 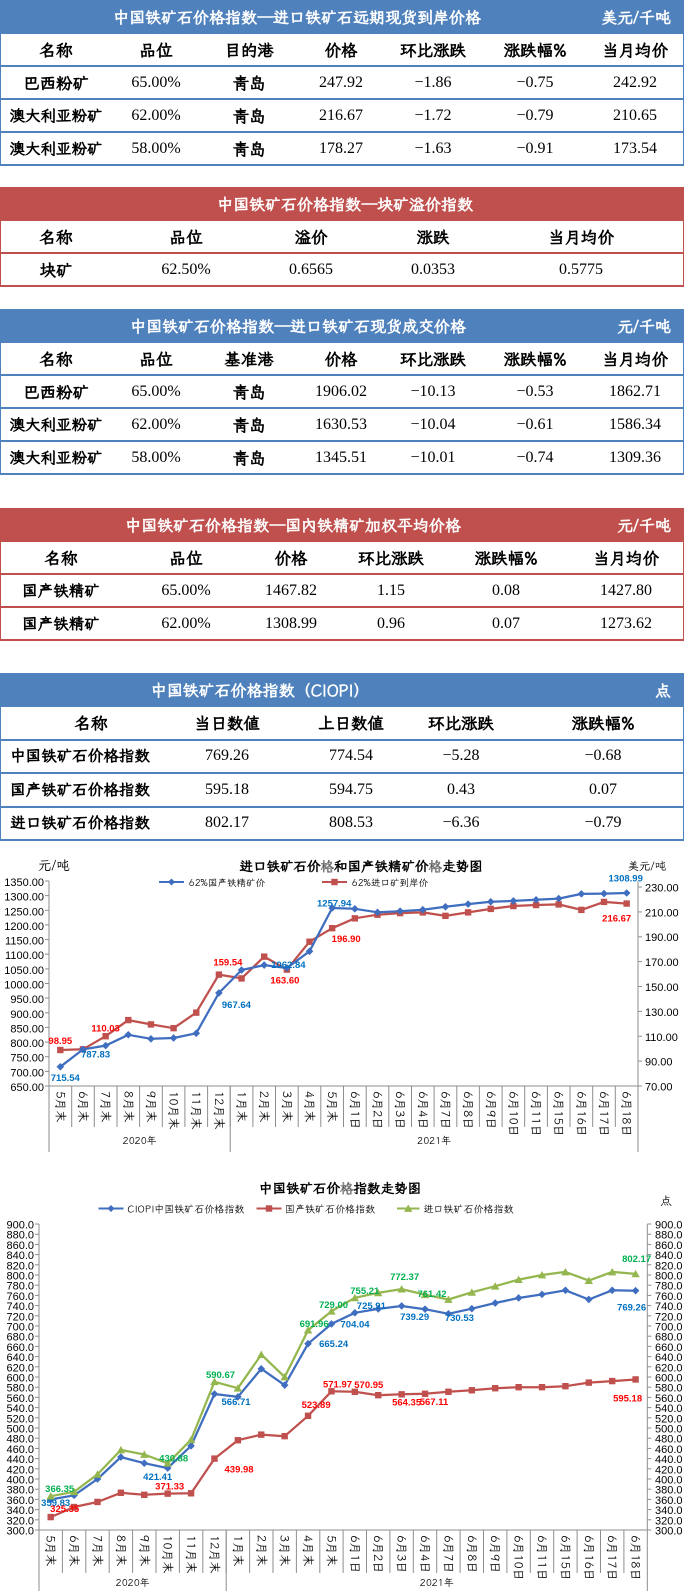 What do you see at coordinates (661, 1038) in the screenshot?
I see `svg-text: 110.00` at bounding box center [661, 1038].